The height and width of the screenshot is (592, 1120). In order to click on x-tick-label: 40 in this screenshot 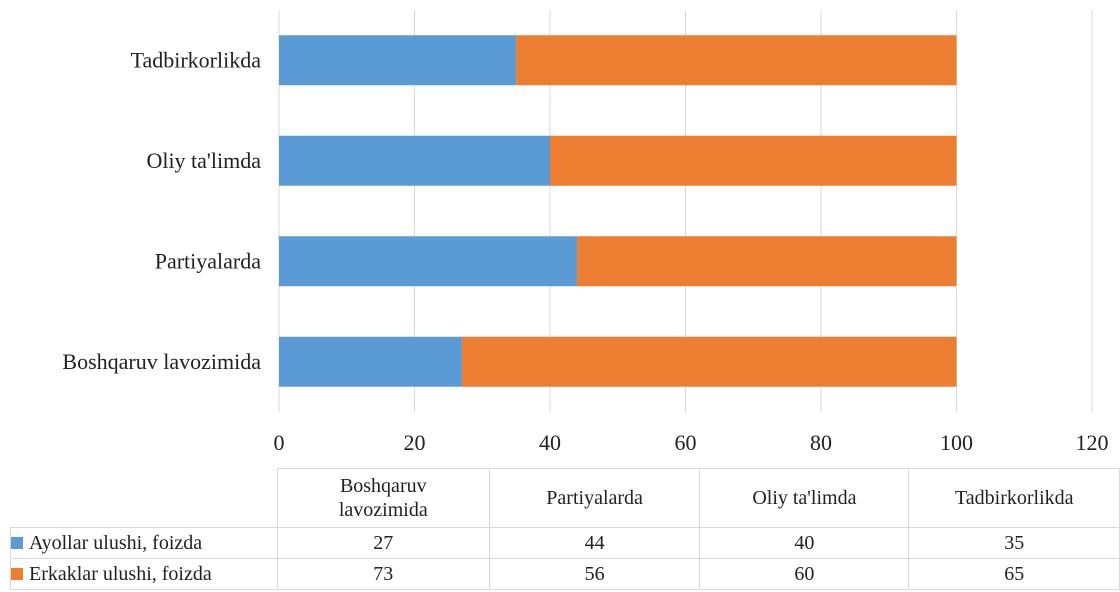, I will do `click(550, 442)`.